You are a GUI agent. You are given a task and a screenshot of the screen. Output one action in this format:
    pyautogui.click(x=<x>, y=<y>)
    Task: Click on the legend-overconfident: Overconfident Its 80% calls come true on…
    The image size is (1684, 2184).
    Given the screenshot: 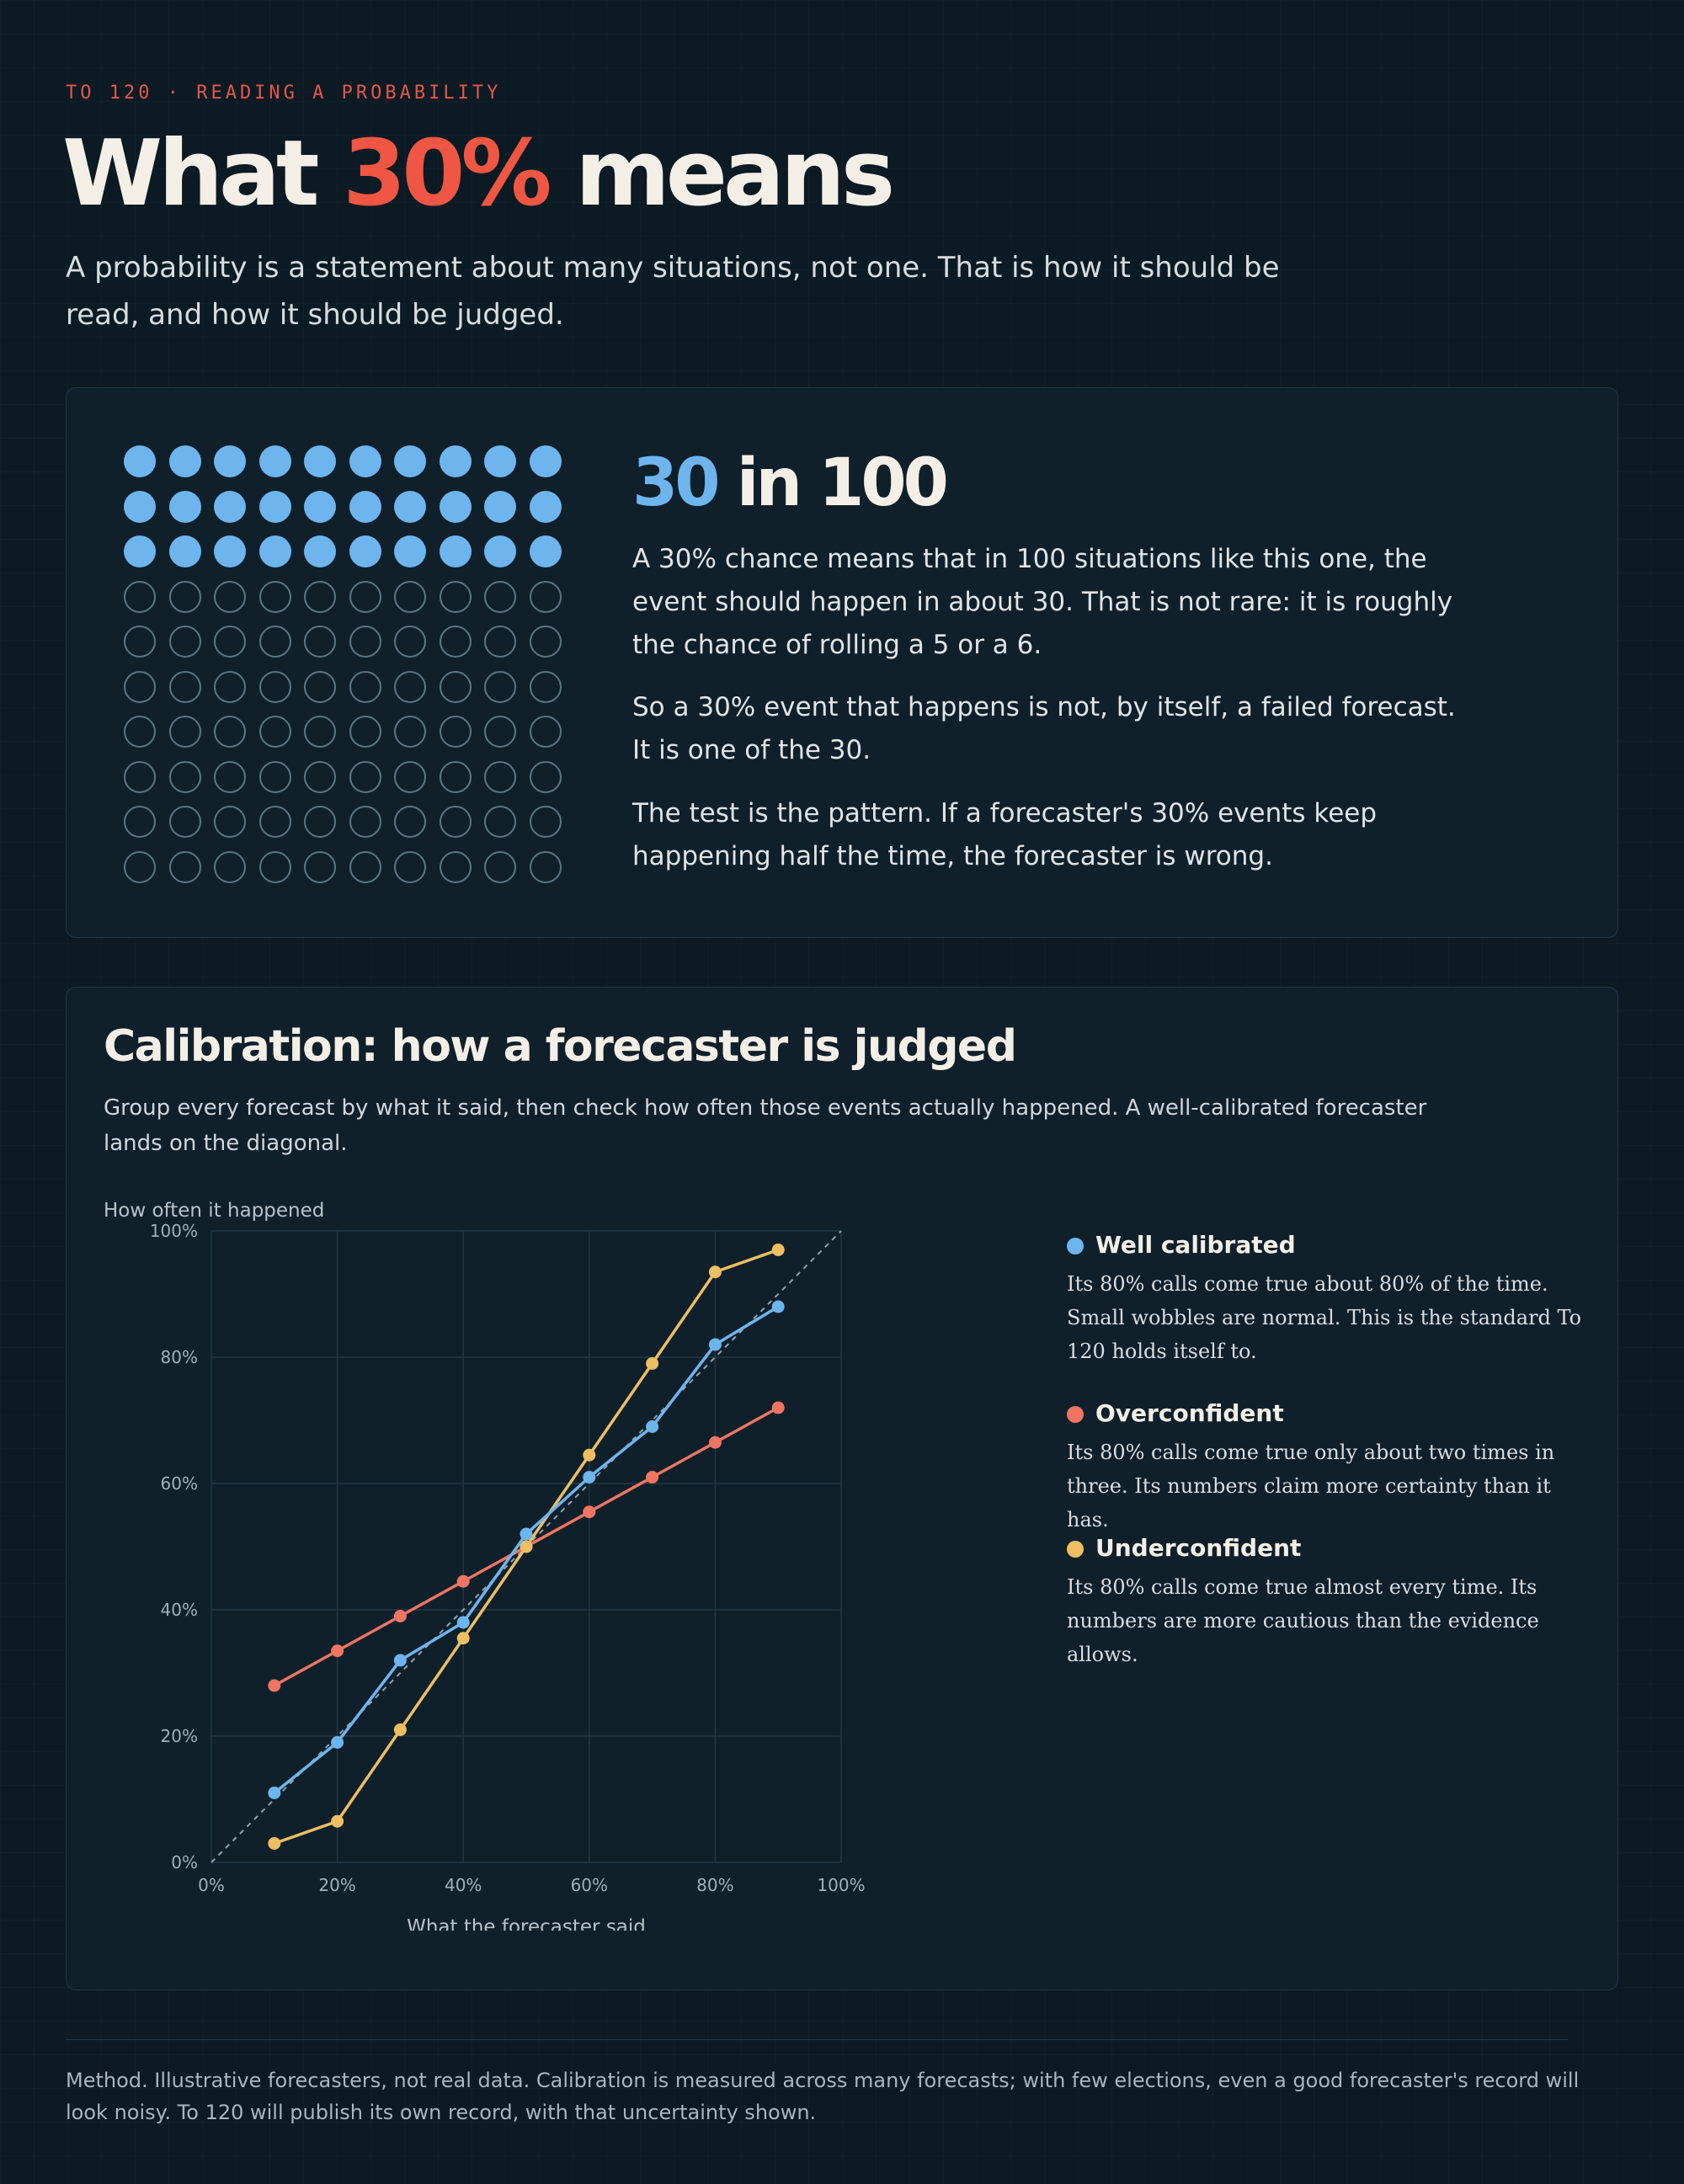 What is the action you would take?
    pyautogui.click(x=1332, y=1467)
    